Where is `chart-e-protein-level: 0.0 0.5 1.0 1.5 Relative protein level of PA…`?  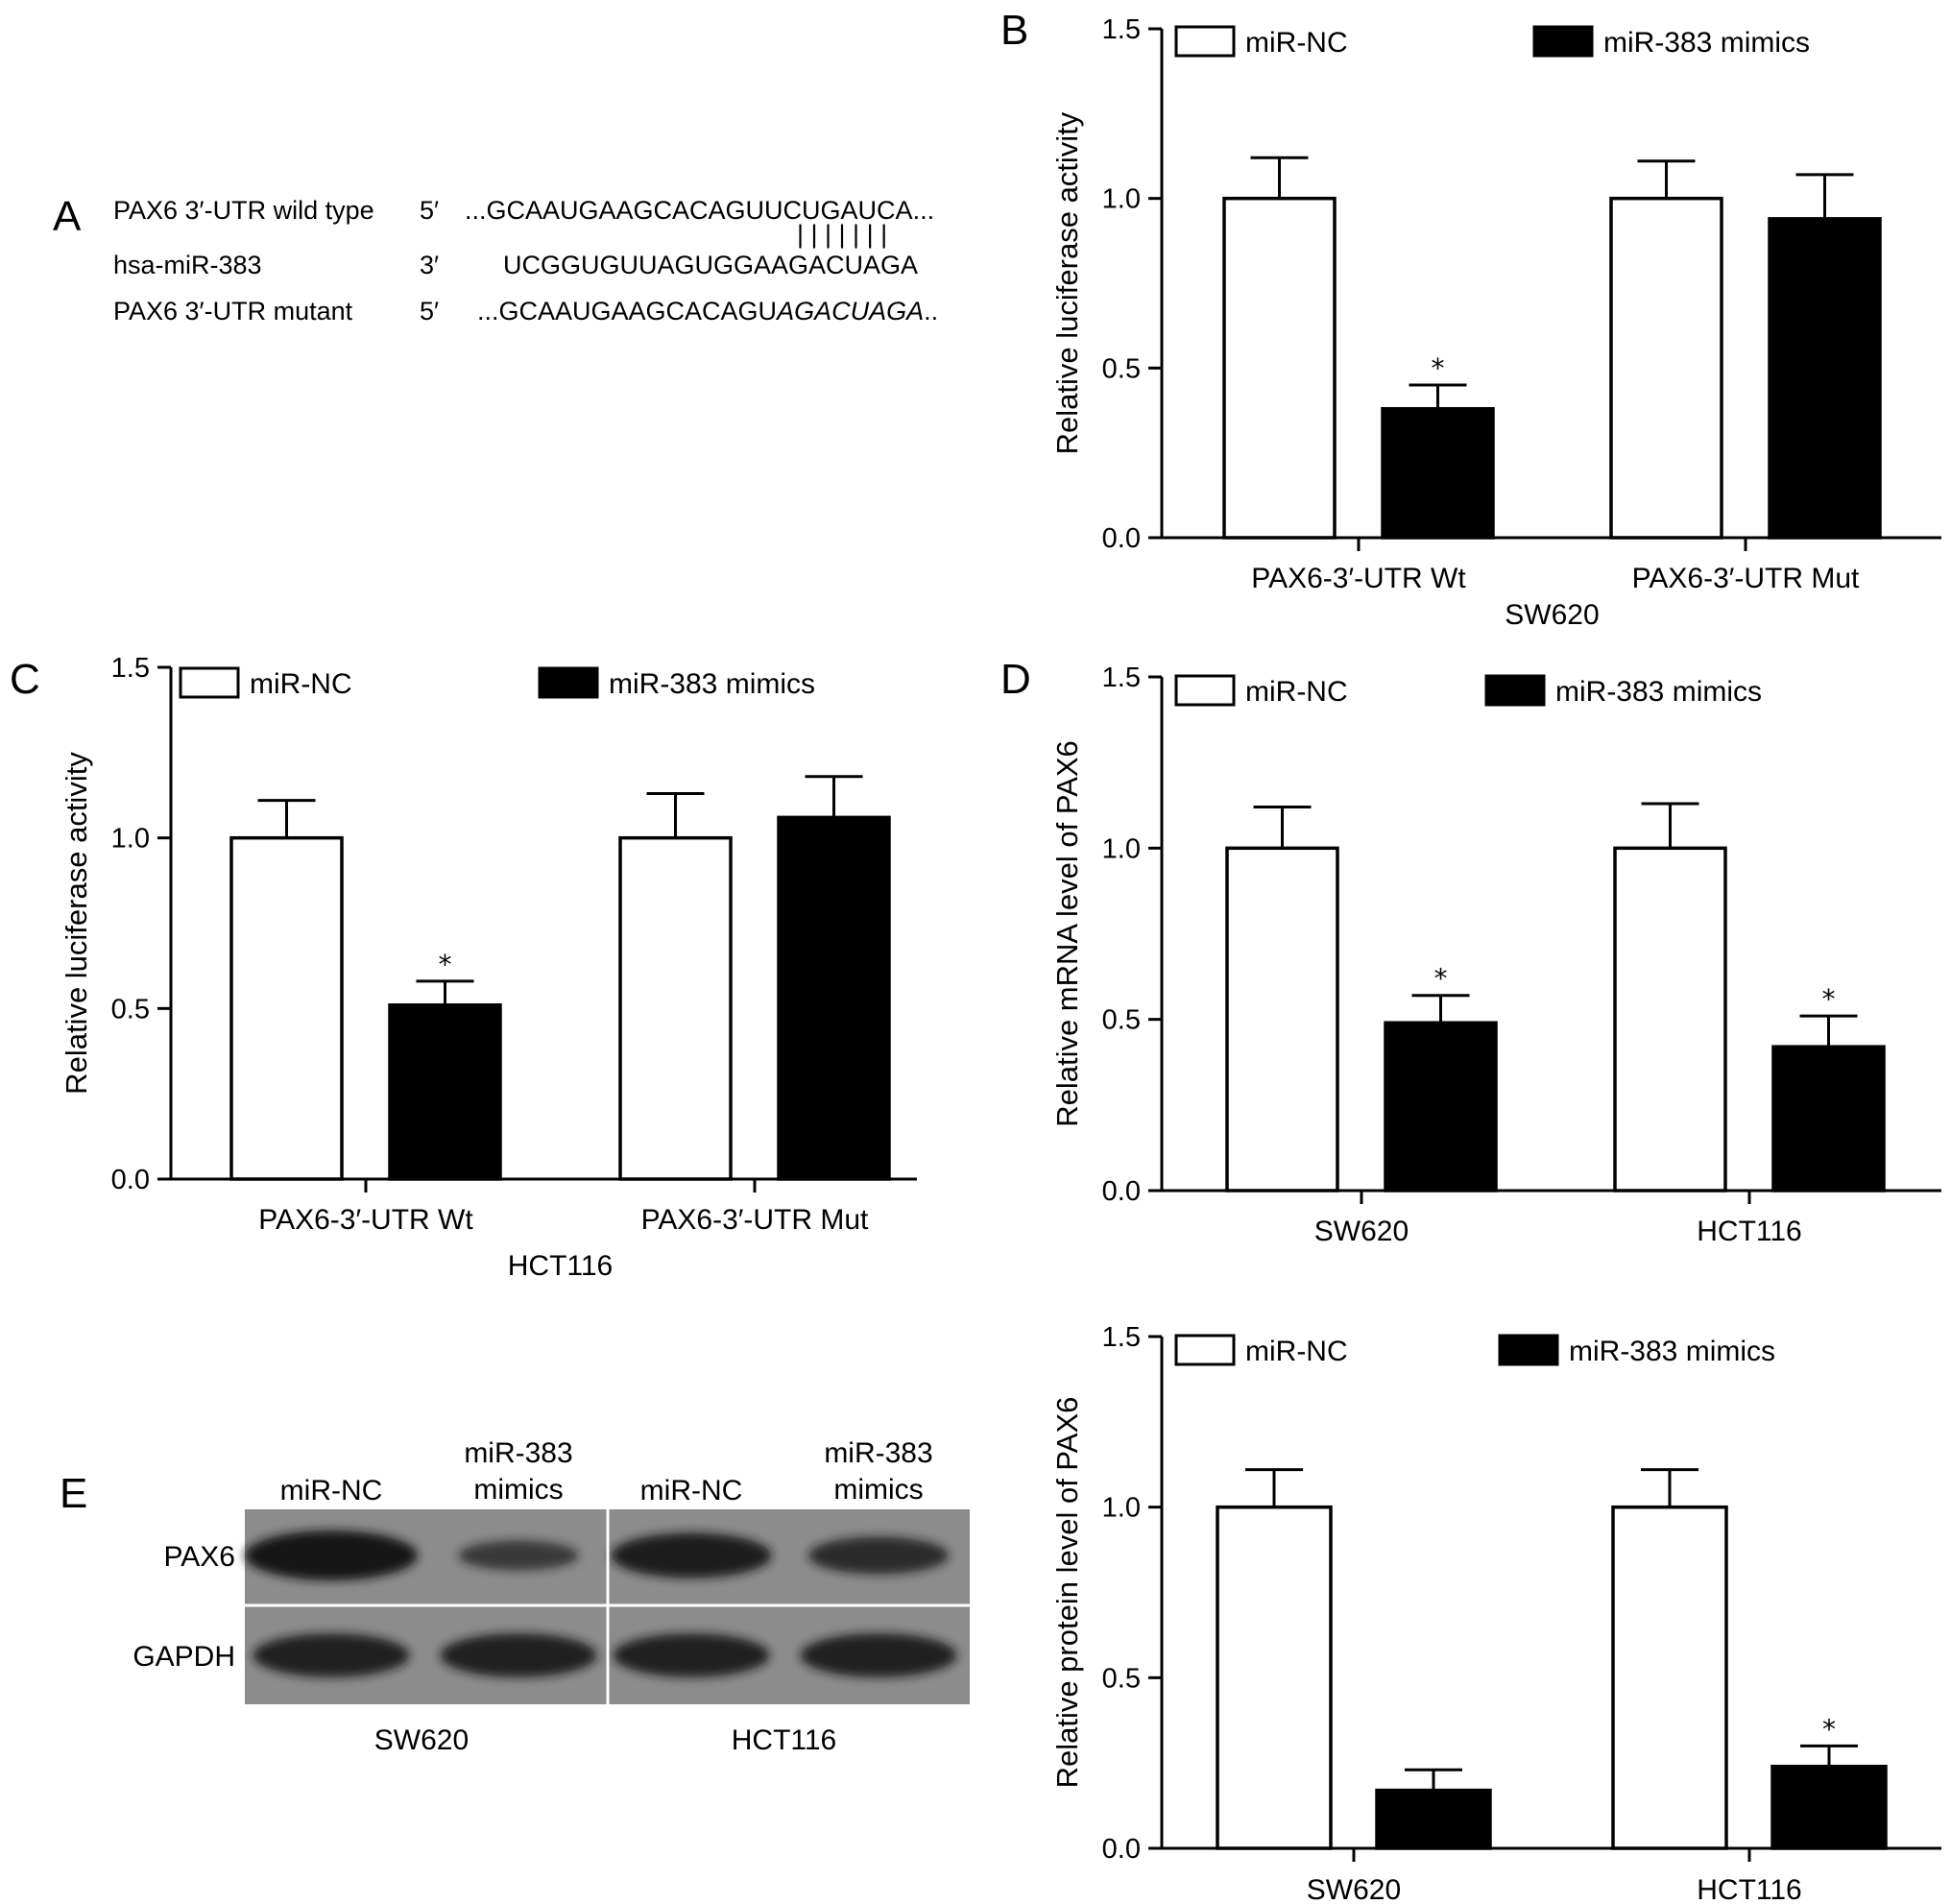
chart-e-protein-level: 0.0 0.5 1.0 1.5 Relative protein level of PA… is located at coordinates (1495, 1613).